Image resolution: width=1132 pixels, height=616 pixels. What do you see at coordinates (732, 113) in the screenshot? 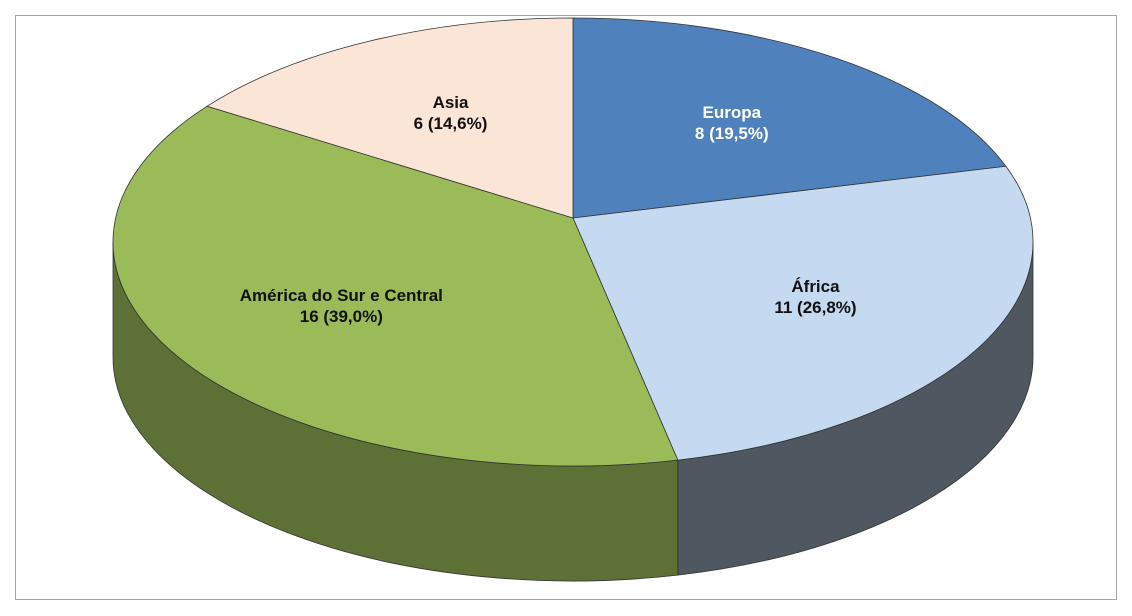
I see `slice-name: Europa` at bounding box center [732, 113].